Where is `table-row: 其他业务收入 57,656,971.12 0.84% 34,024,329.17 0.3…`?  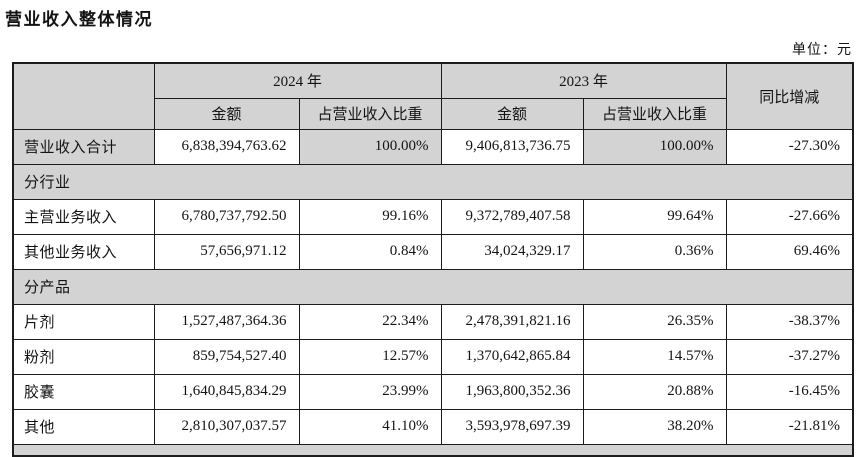
table-row: 其他业务收入 57,656,971.12 0.84% 34,024,329.17 0.3… is located at coordinates (433, 251).